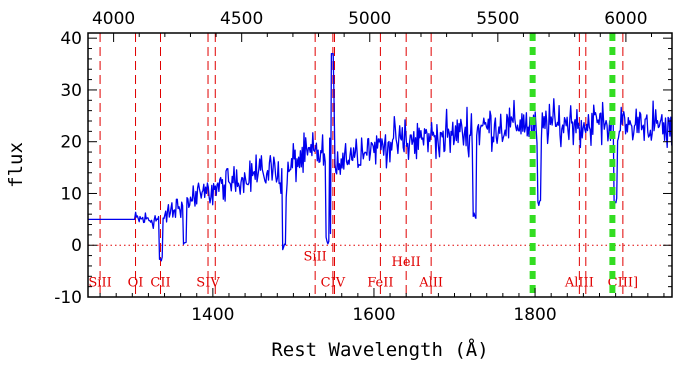 Image resolution: width=683 pixels, height=365 pixels. Describe the element at coordinates (208, 282) in the screenshot. I see `line-label: SIV` at that location.